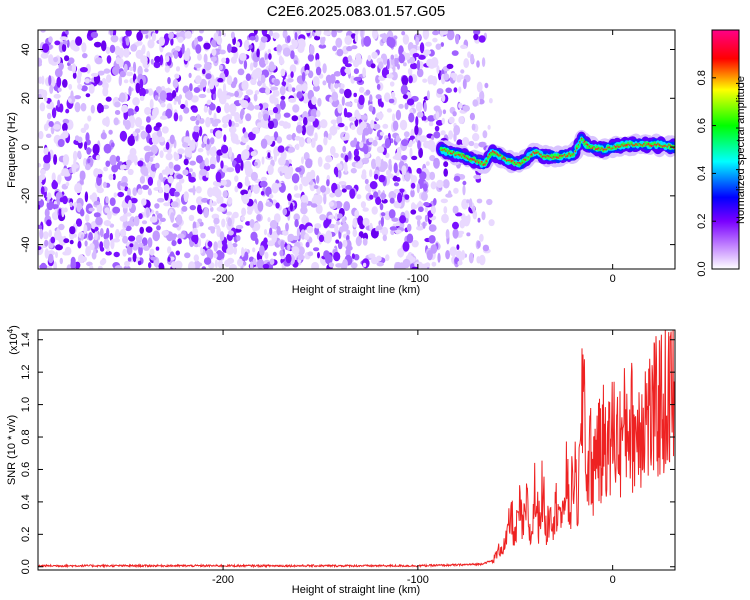 The image size is (750, 600). What do you see at coordinates (13, 340) in the screenshot?
I see `snr-scale-factor: (x104)` at bounding box center [13, 340].